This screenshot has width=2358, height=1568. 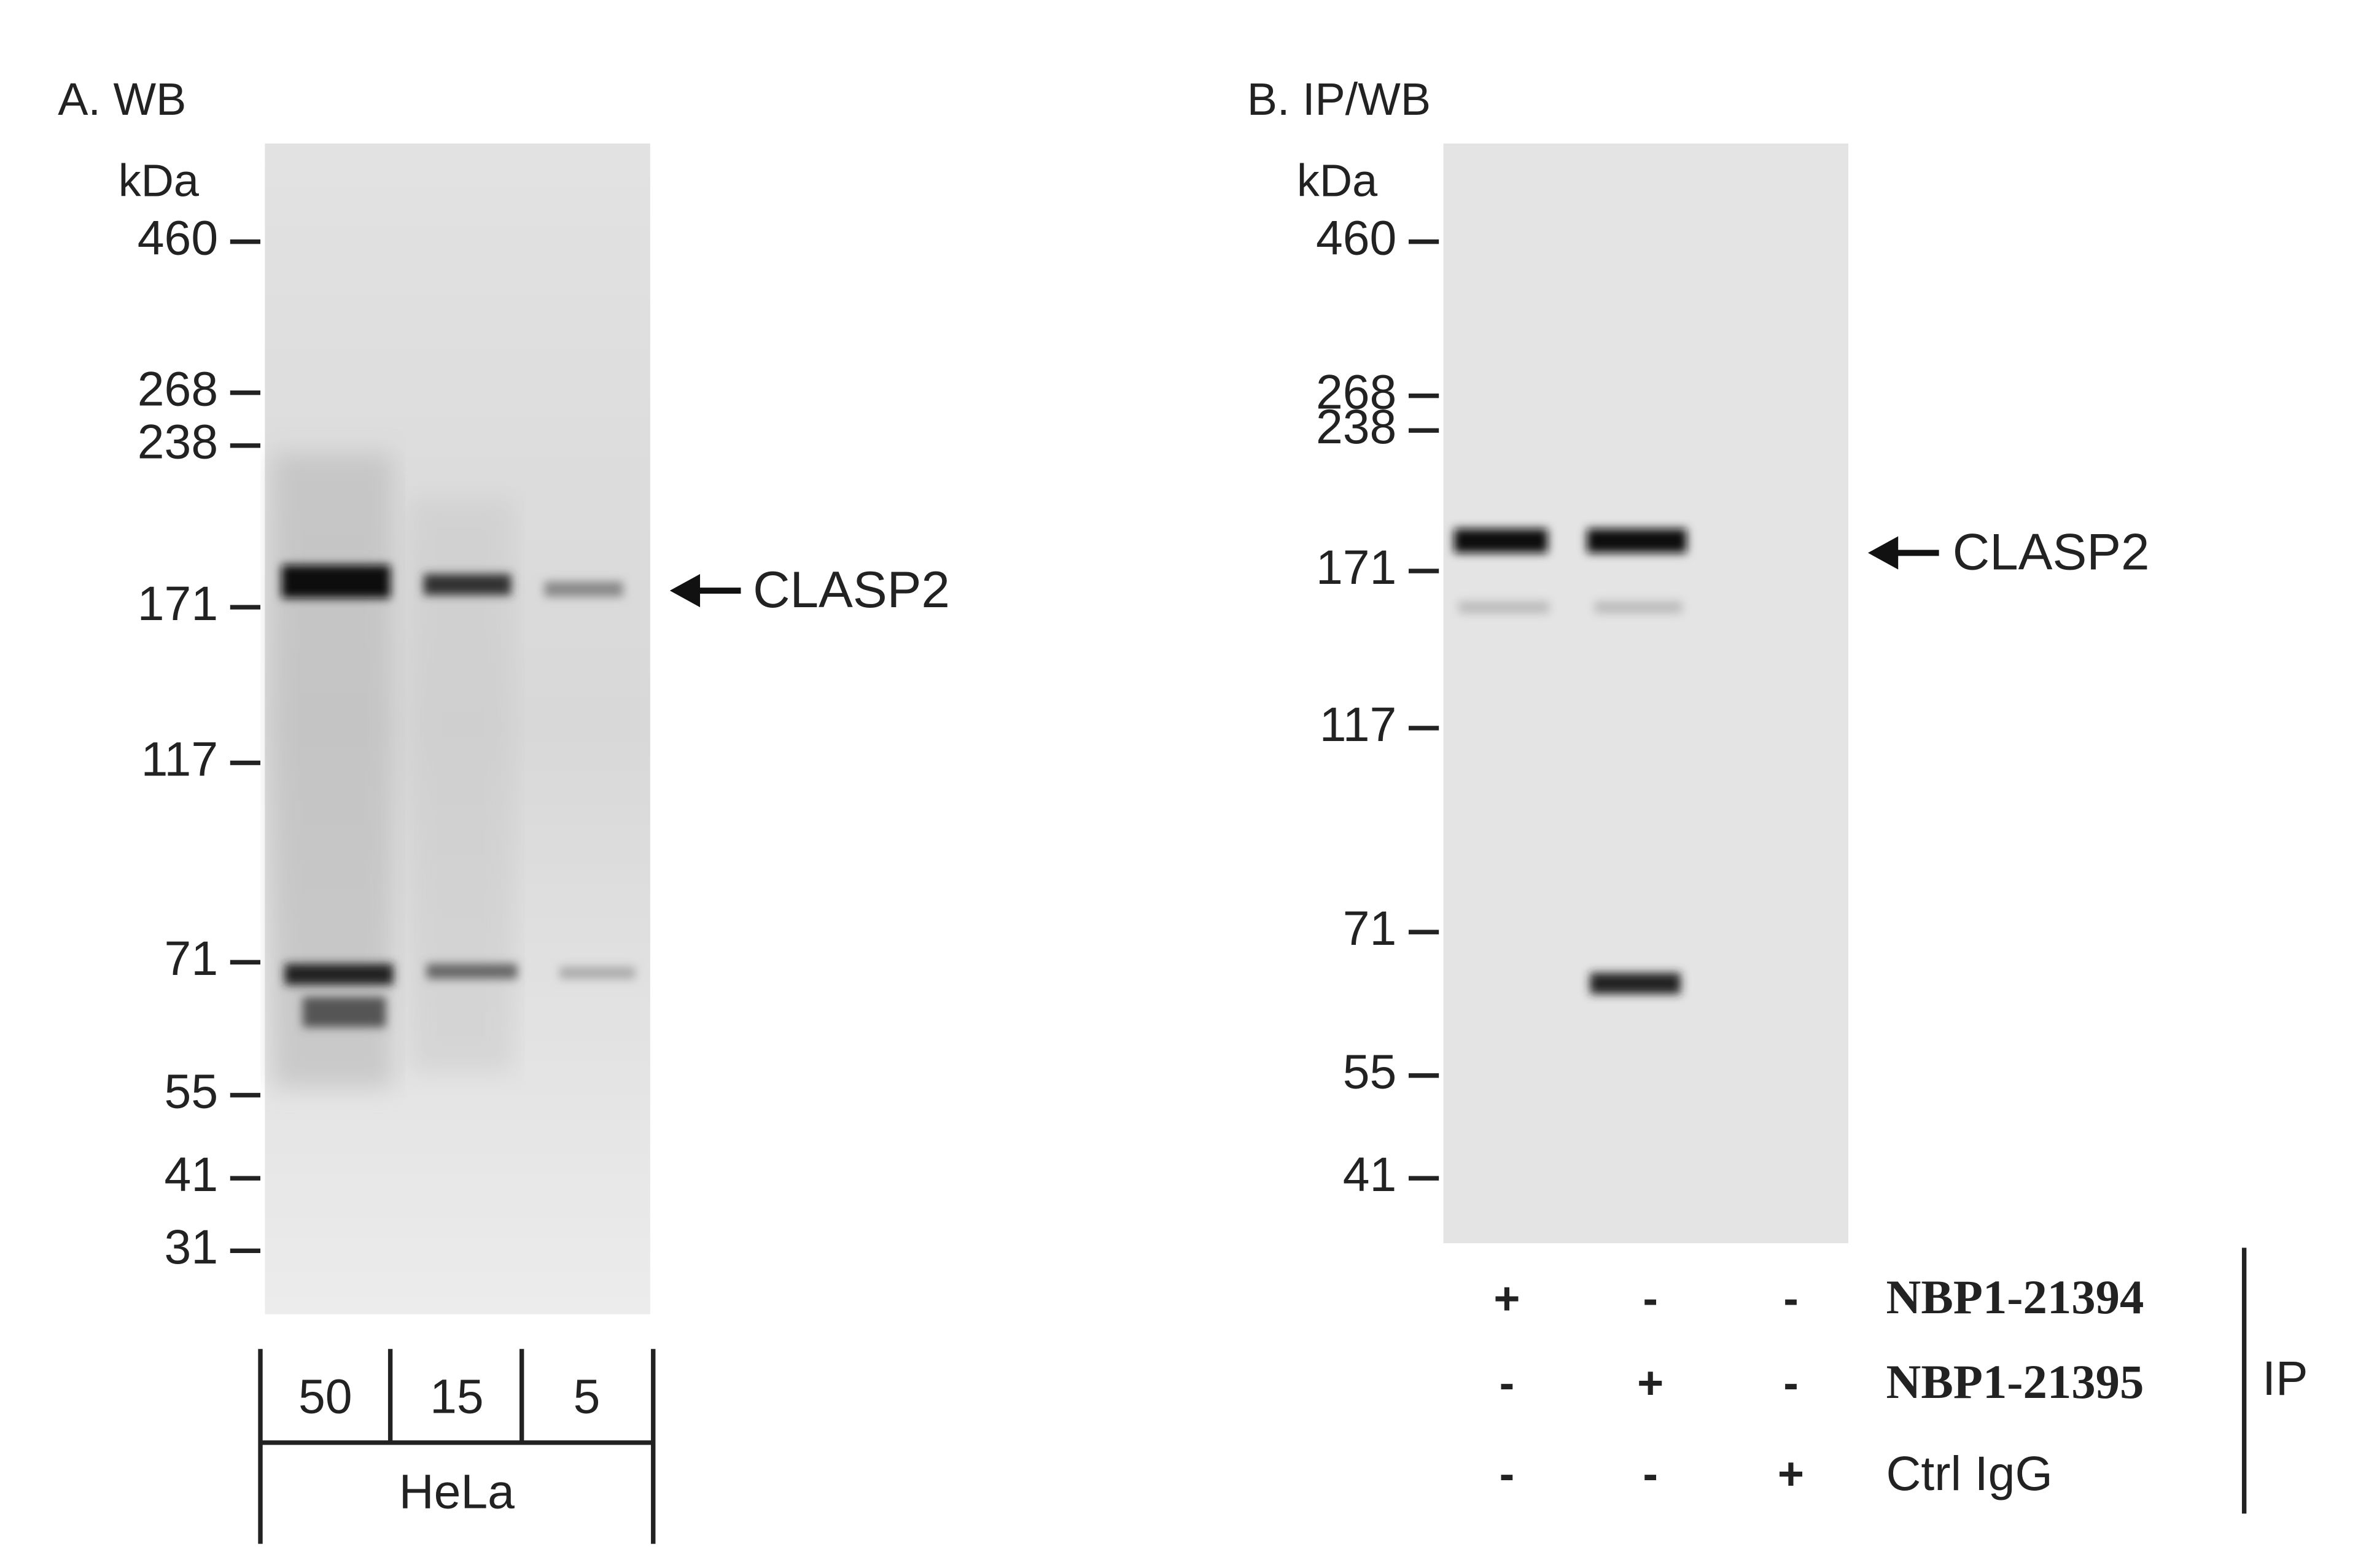 I want to click on lane-label: 5, so click(x=587, y=1397).